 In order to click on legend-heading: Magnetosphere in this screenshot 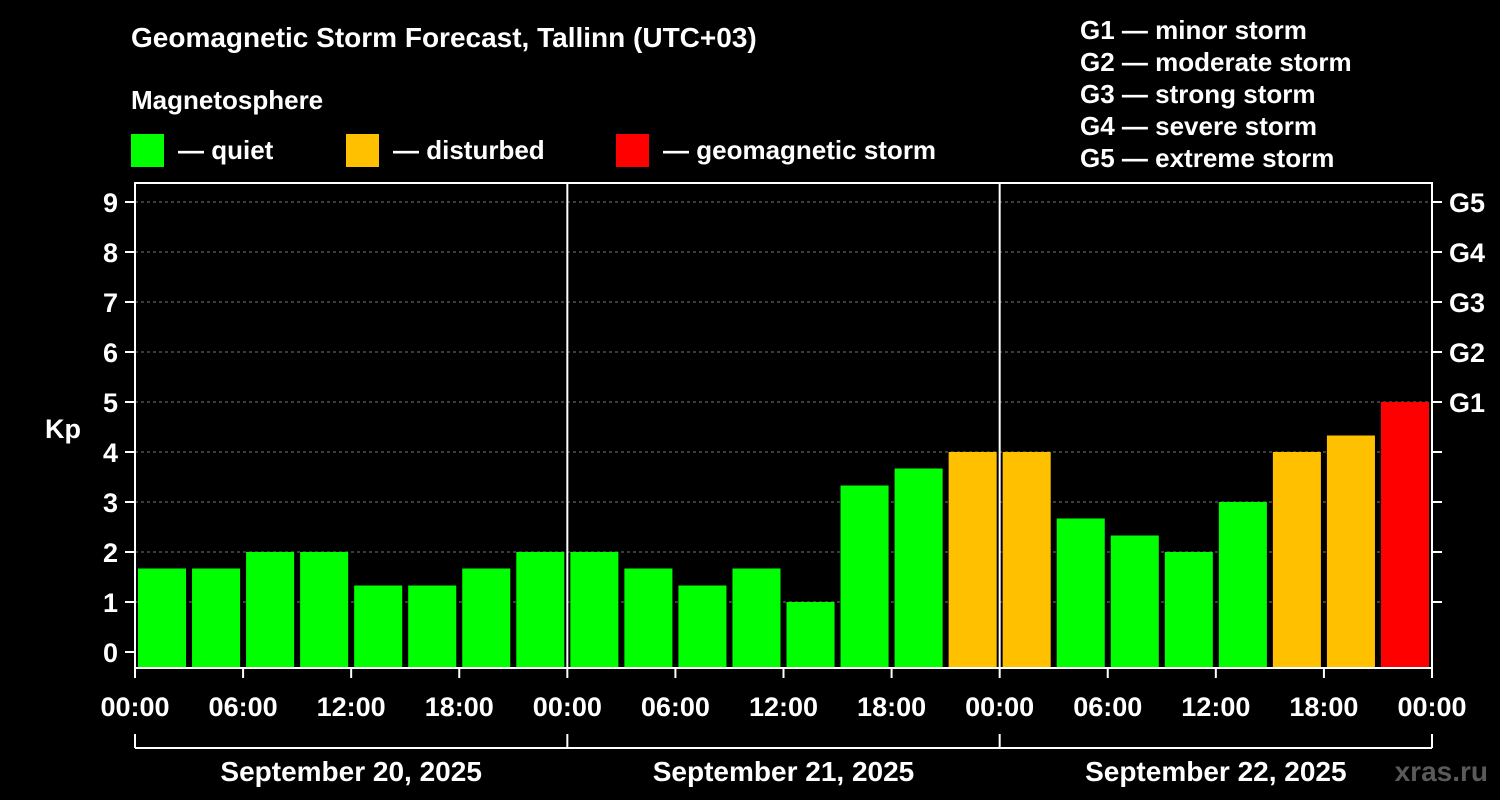, I will do `click(227, 100)`.